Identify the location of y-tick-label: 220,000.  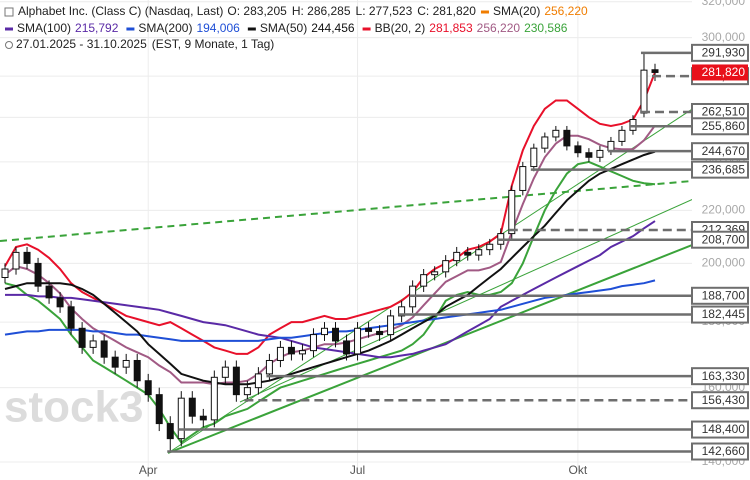
(724, 210).